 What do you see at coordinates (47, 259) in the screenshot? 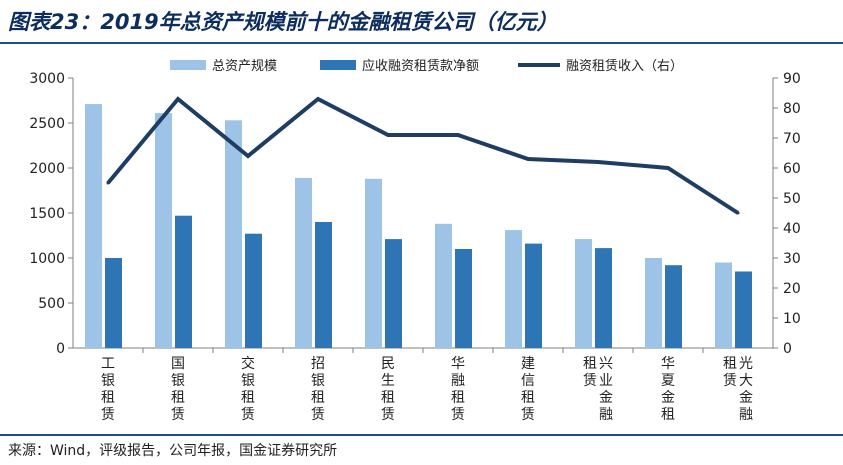
I see `y-left-tick-label: 1000` at bounding box center [47, 259].